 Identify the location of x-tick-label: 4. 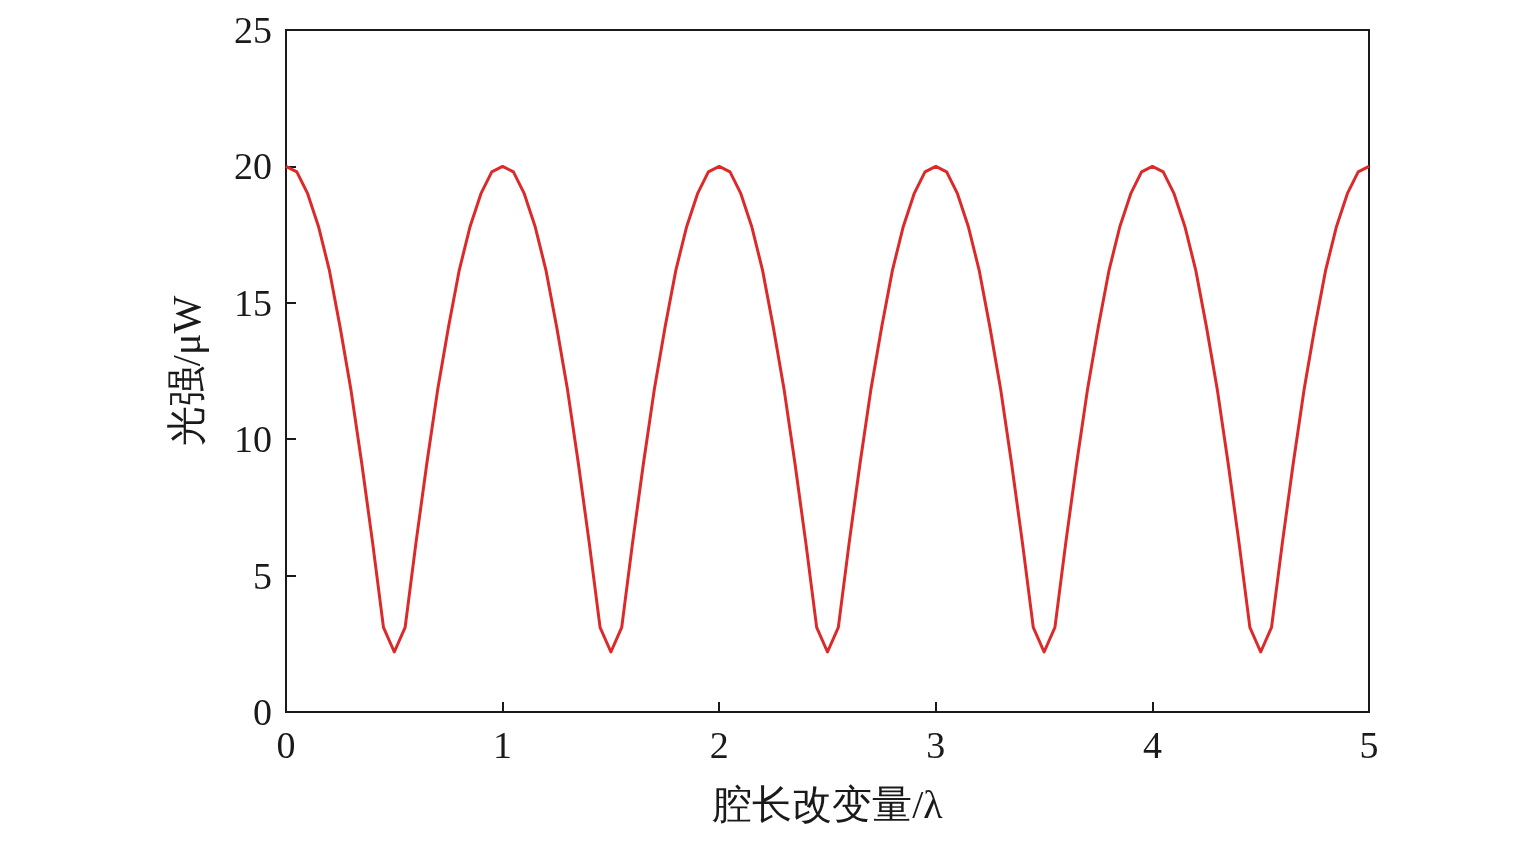
(1152, 745).